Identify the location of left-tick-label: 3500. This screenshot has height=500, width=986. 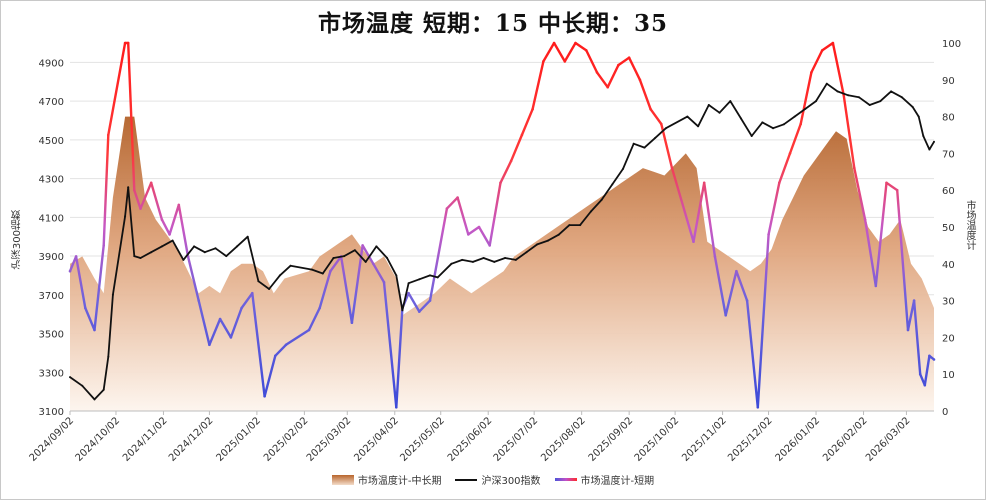
(51, 335).